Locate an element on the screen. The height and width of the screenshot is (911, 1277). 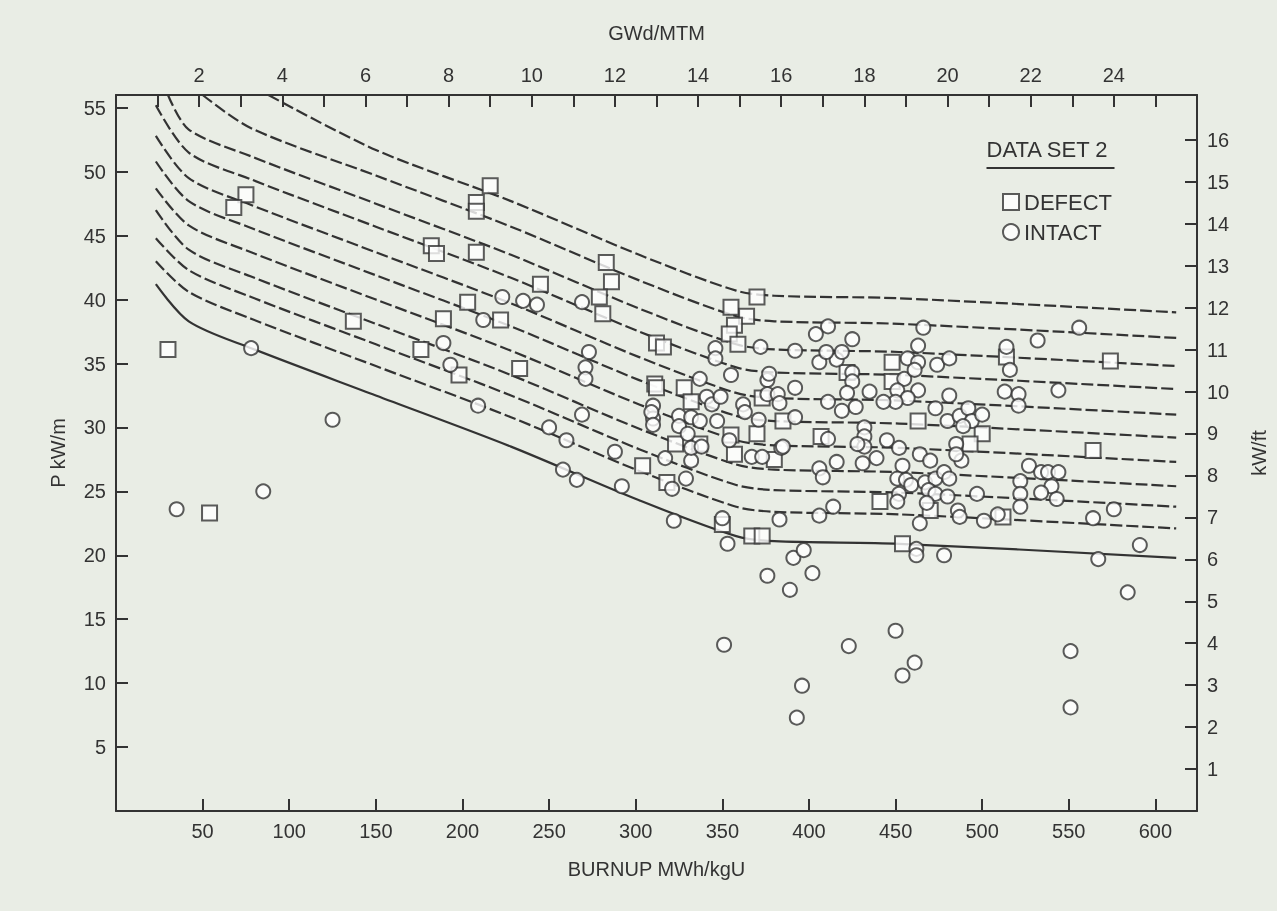
y2-tick-label: 1 is located at coordinates (1213, 769).